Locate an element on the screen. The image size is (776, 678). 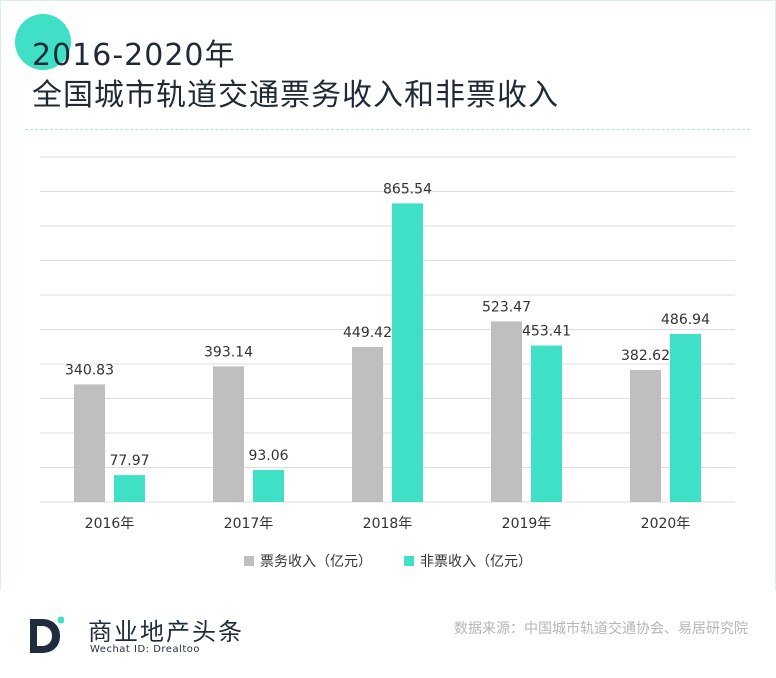
title-accent-circle is located at coordinates (43, 42).